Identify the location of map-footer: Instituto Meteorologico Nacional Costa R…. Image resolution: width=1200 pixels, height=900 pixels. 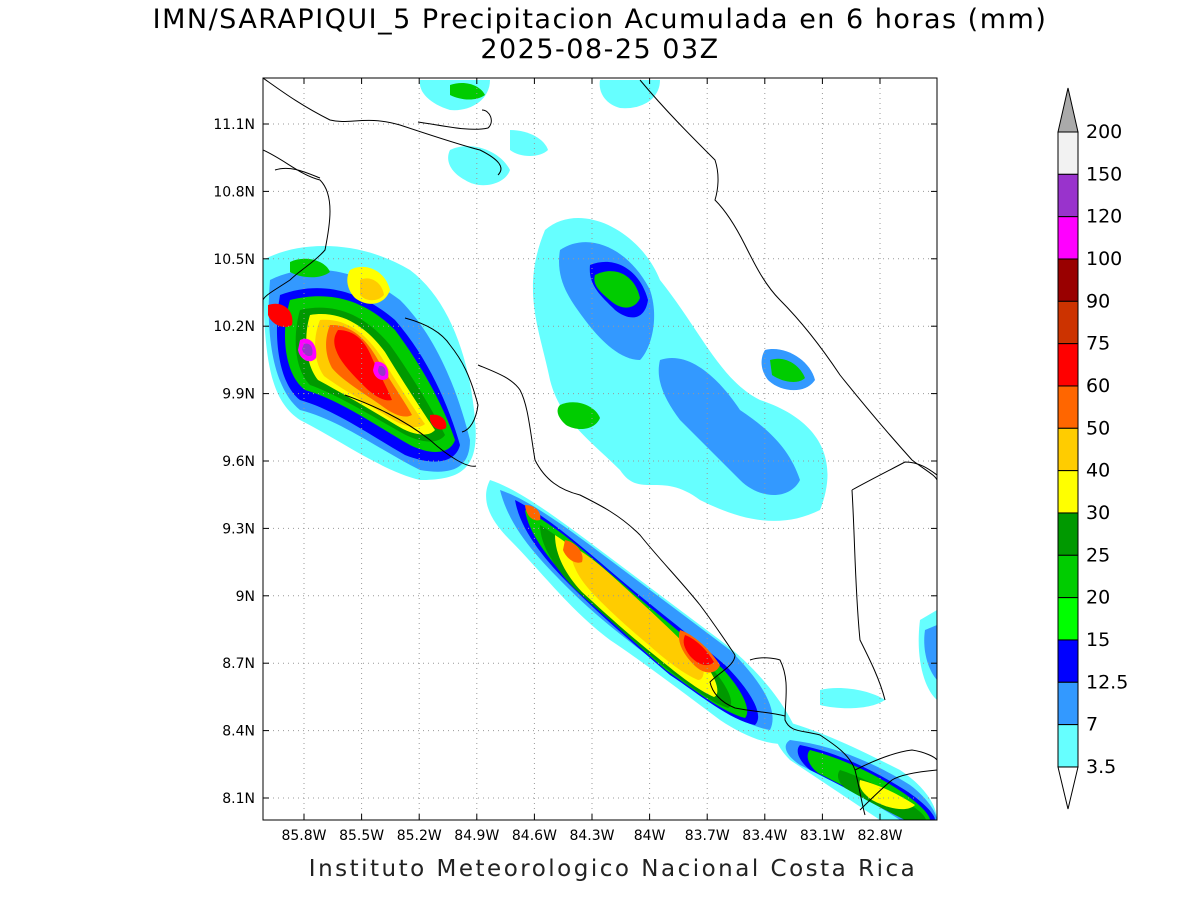
(613, 869).